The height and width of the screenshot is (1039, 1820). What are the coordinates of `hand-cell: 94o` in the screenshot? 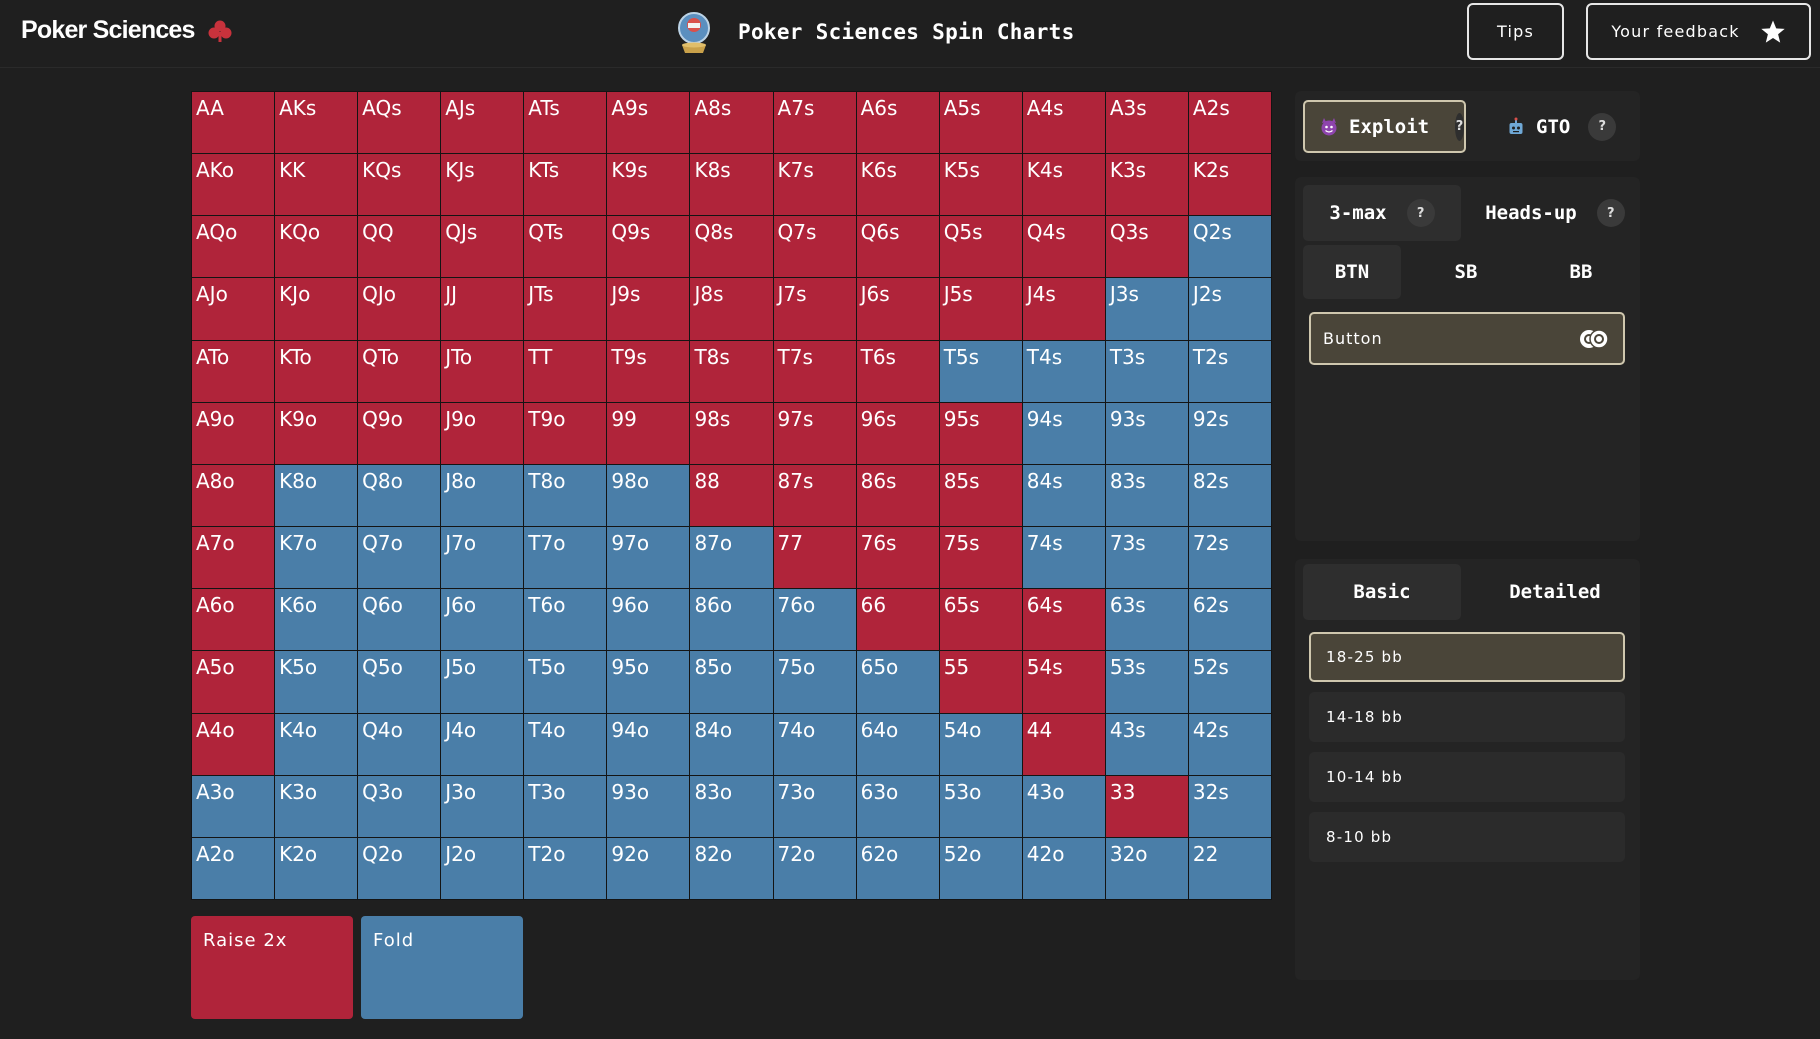 It's located at (648, 744).